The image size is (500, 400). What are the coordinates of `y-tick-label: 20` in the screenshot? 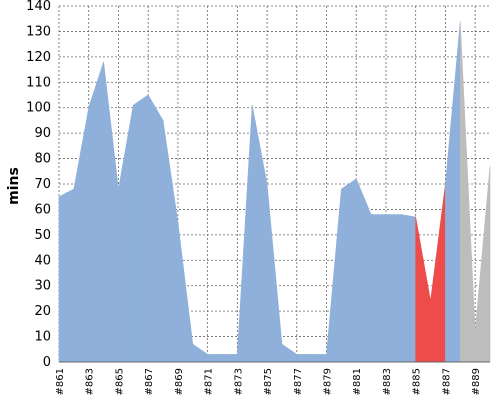 It's located at (42, 311).